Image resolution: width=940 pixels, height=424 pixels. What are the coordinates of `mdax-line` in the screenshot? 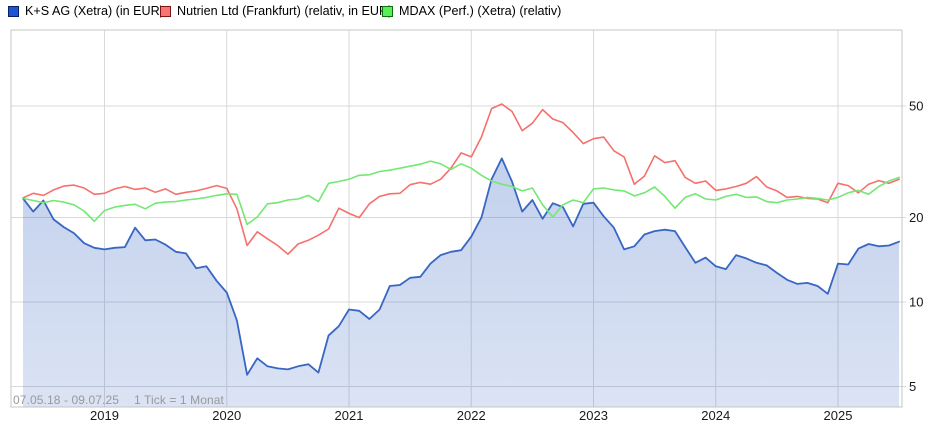 It's located at (461, 193).